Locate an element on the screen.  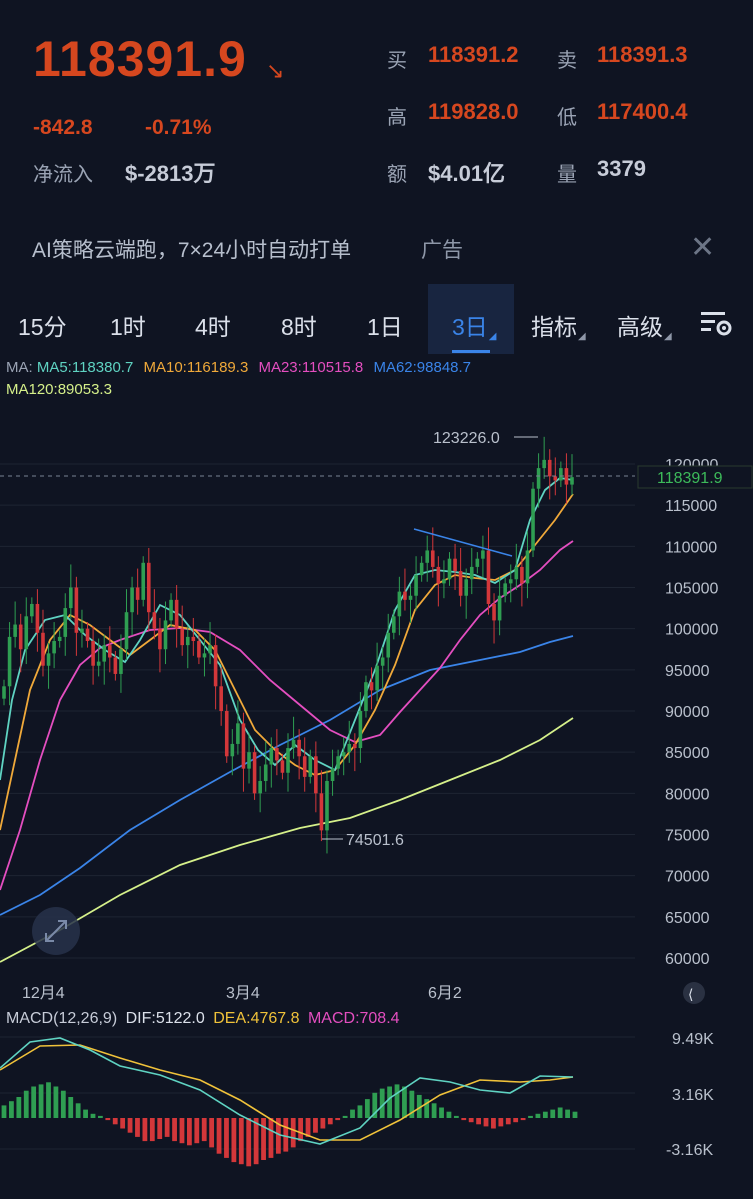
tab-active-background is located at coordinates (471, 319).